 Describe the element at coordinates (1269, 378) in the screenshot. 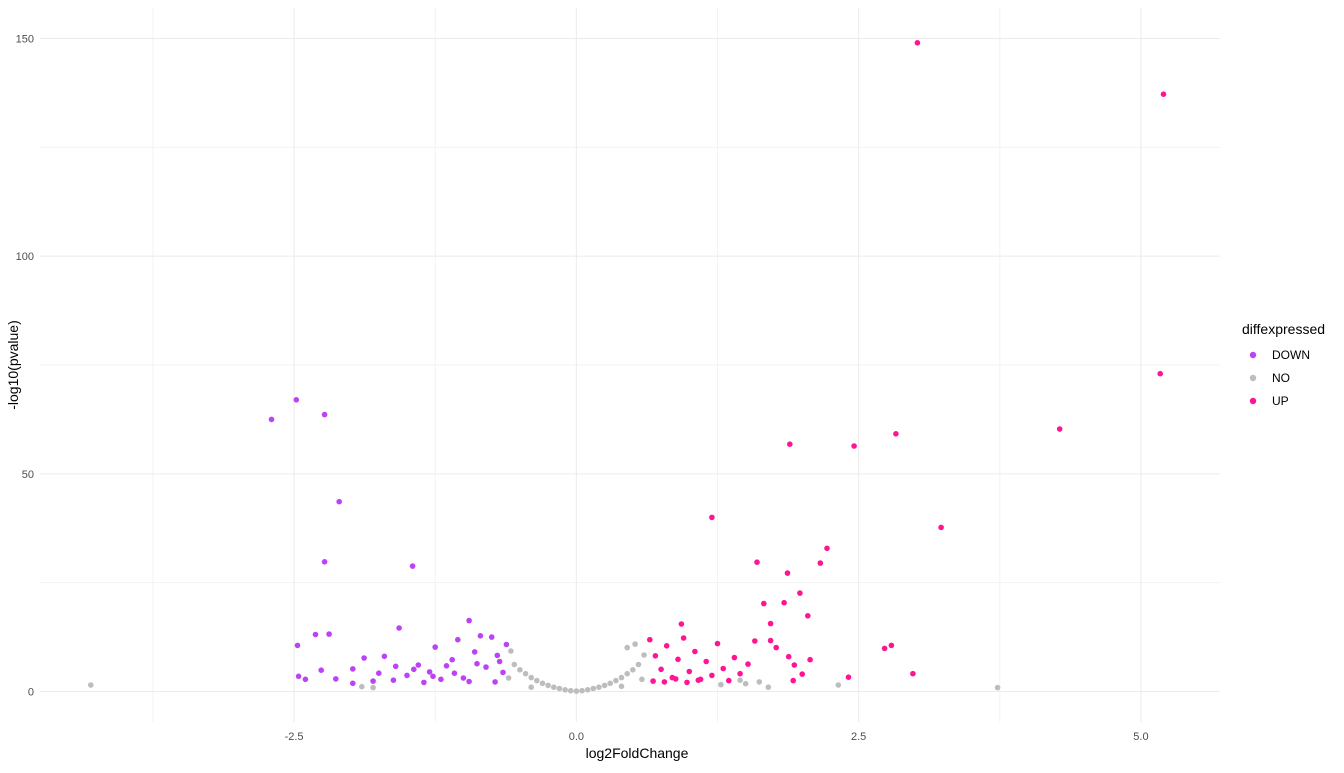

I see `legend-entry-no: NO` at that location.